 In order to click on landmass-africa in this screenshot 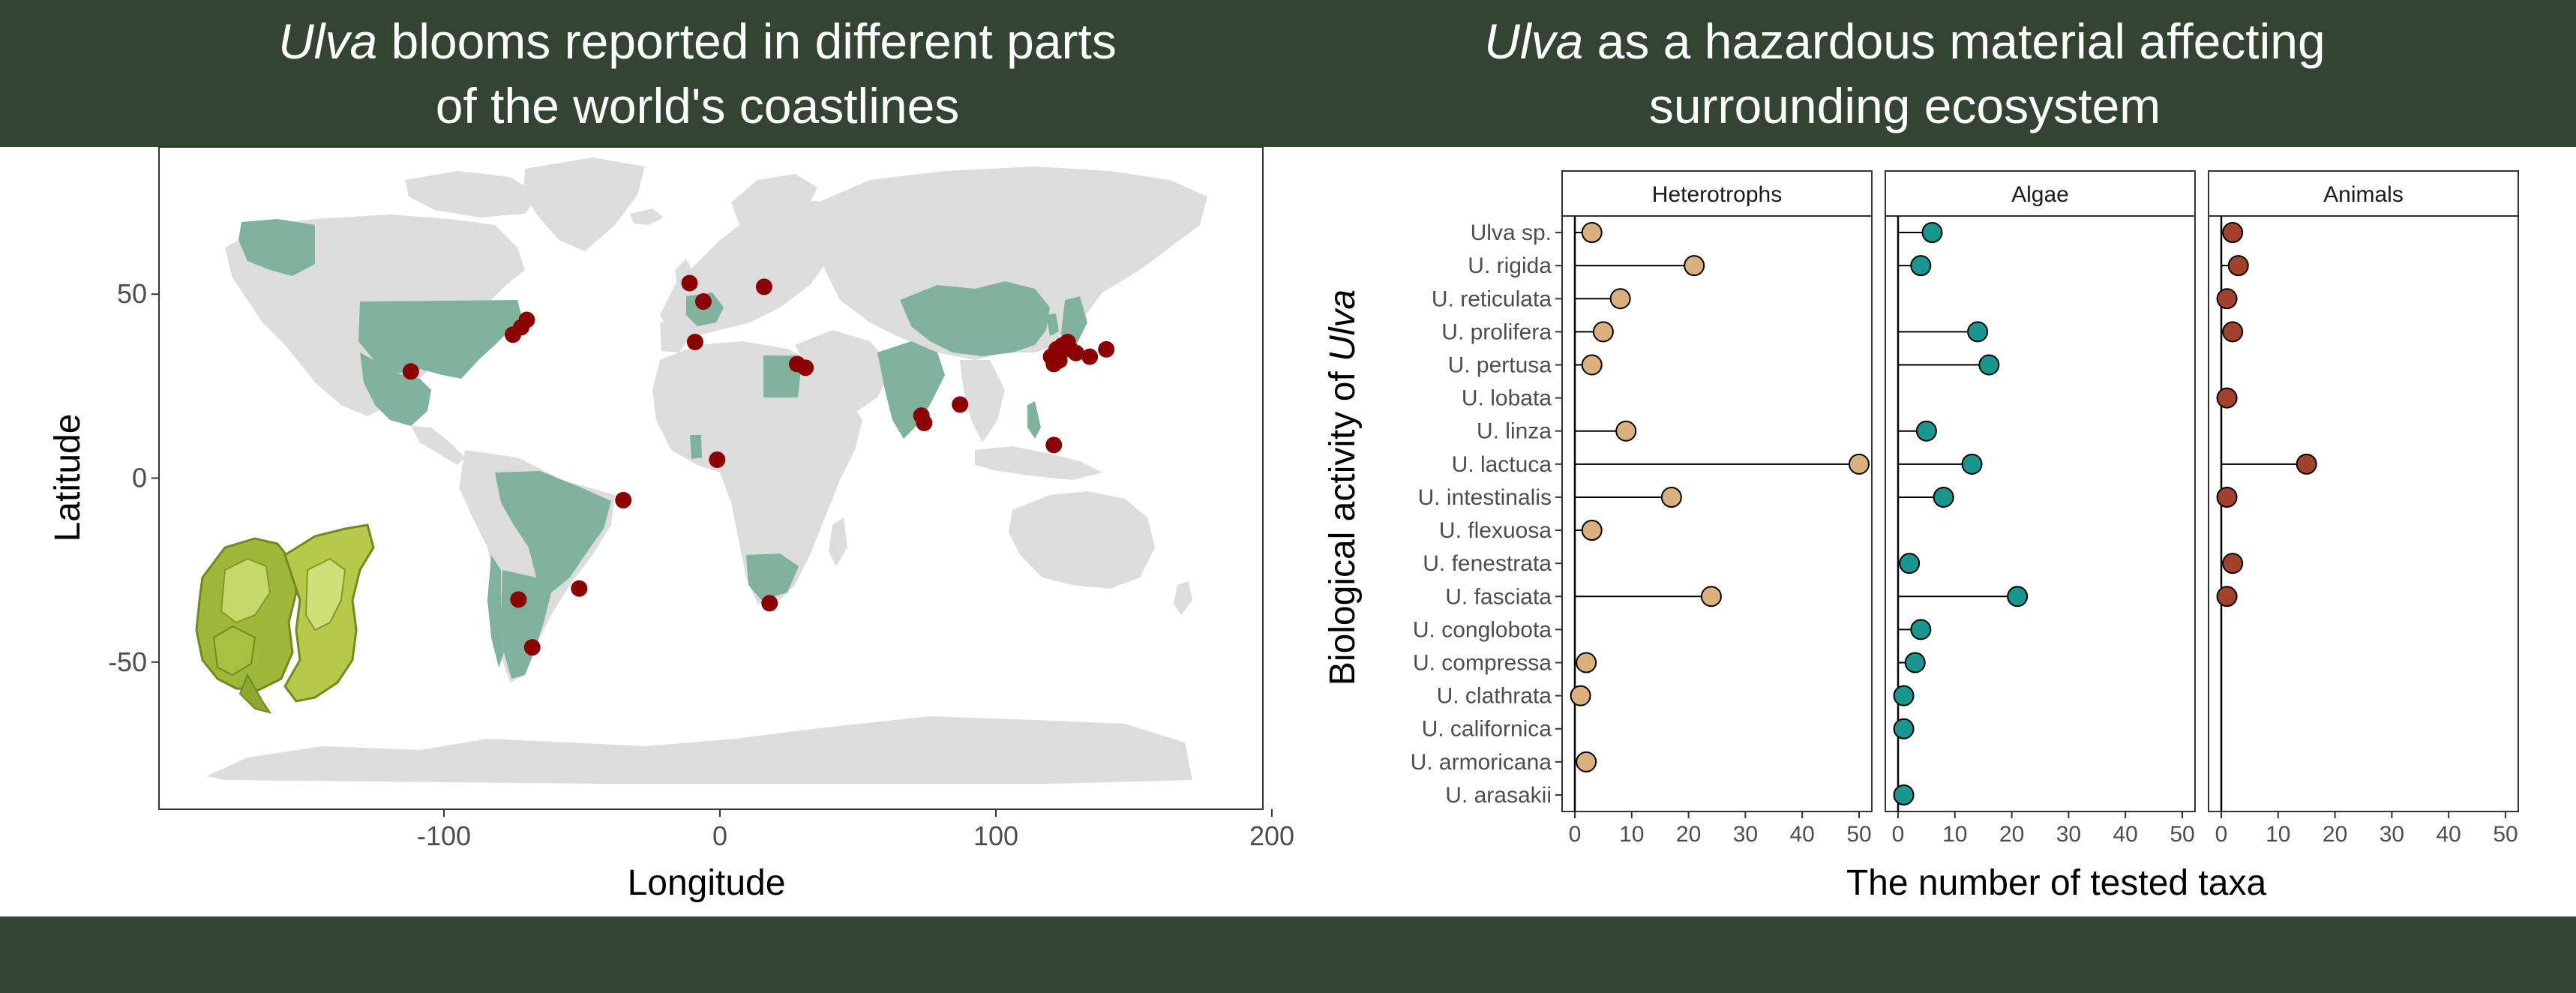, I will do `click(757, 472)`.